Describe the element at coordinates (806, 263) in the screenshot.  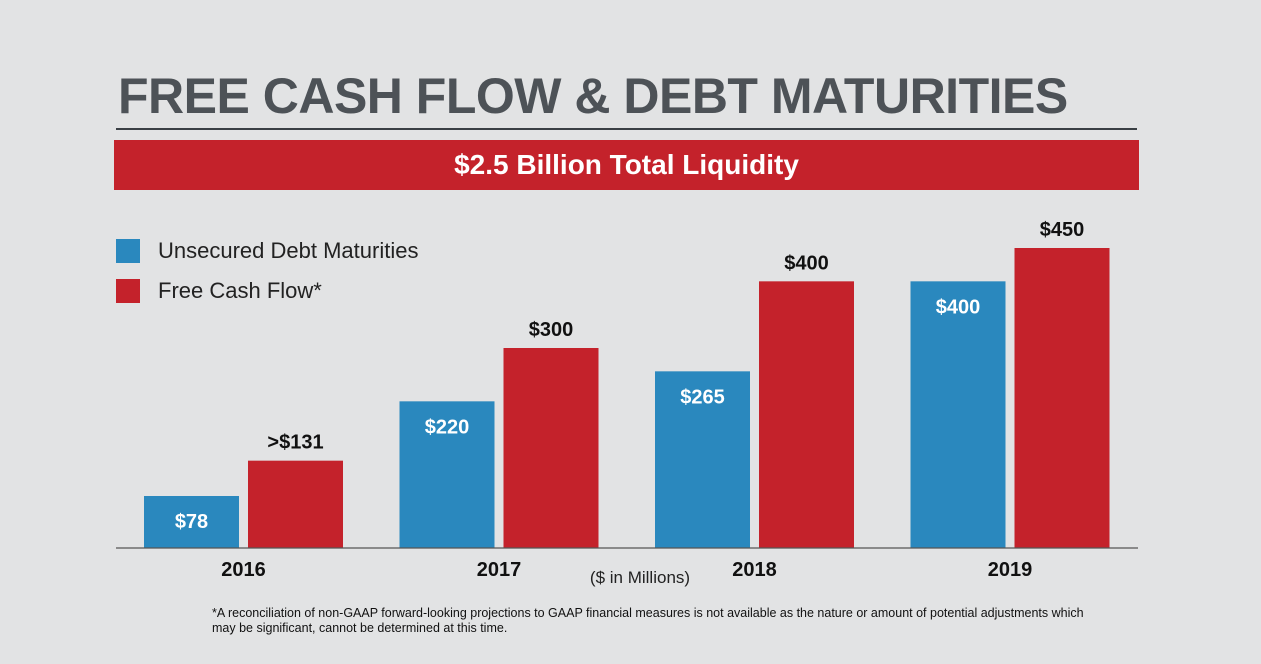
I see `data-label-fcf-2018: $400` at that location.